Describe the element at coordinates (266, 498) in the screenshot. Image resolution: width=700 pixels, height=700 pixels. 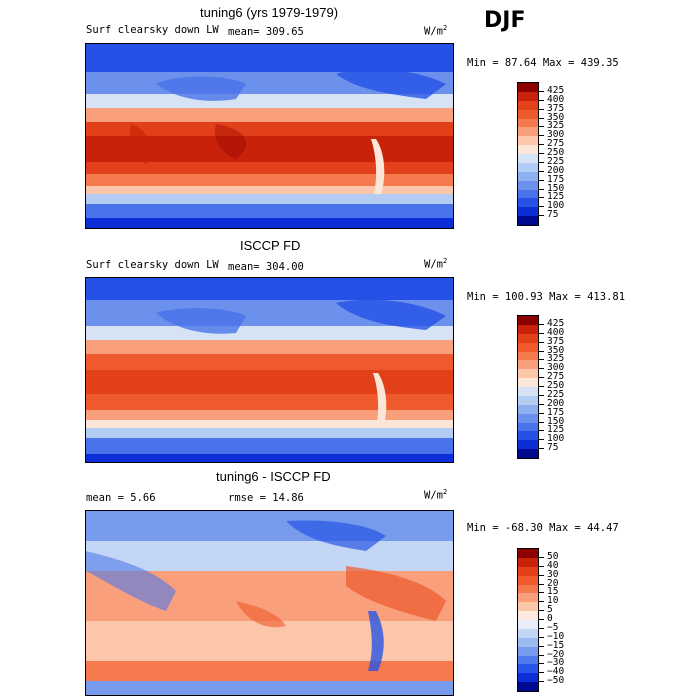
I see `panel-3-rmse: rmse = 14.86` at that location.